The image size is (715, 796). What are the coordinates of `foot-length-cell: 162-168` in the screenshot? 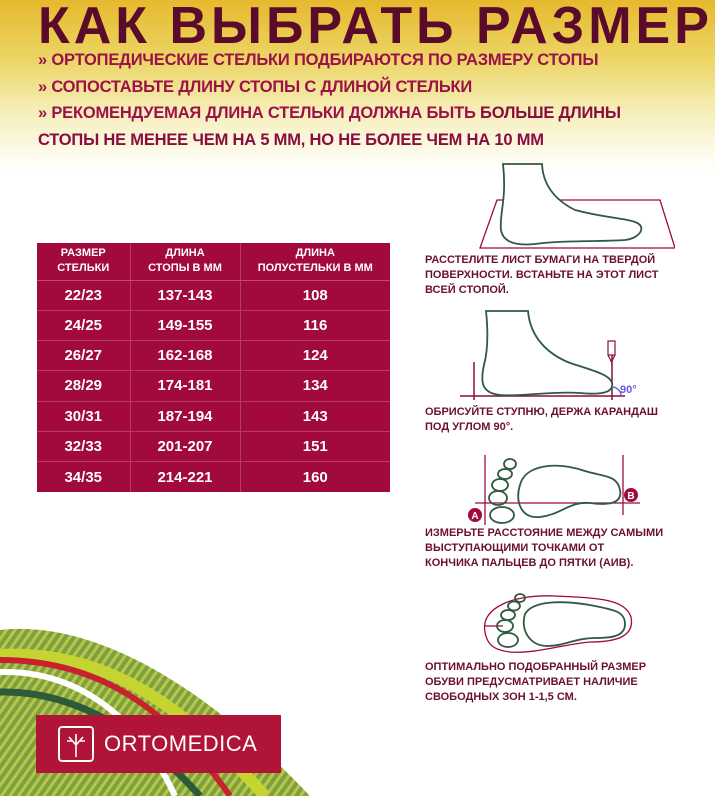 It's located at (184, 355).